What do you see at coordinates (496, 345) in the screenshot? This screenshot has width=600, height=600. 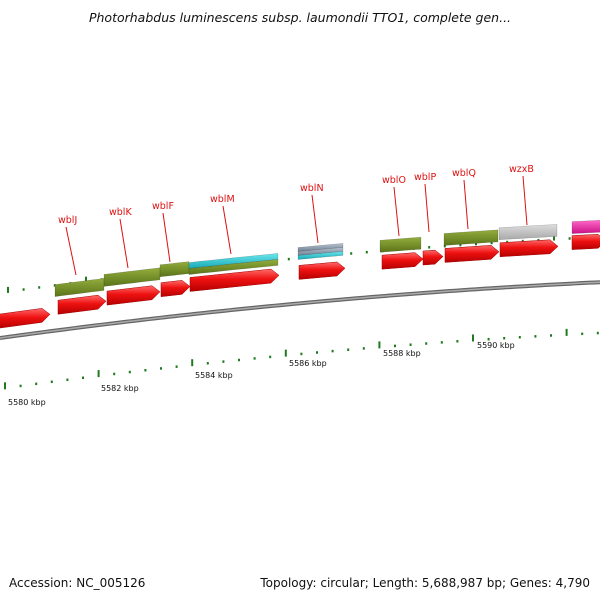 I see `scale-label: 5590 kbp` at bounding box center [496, 345].